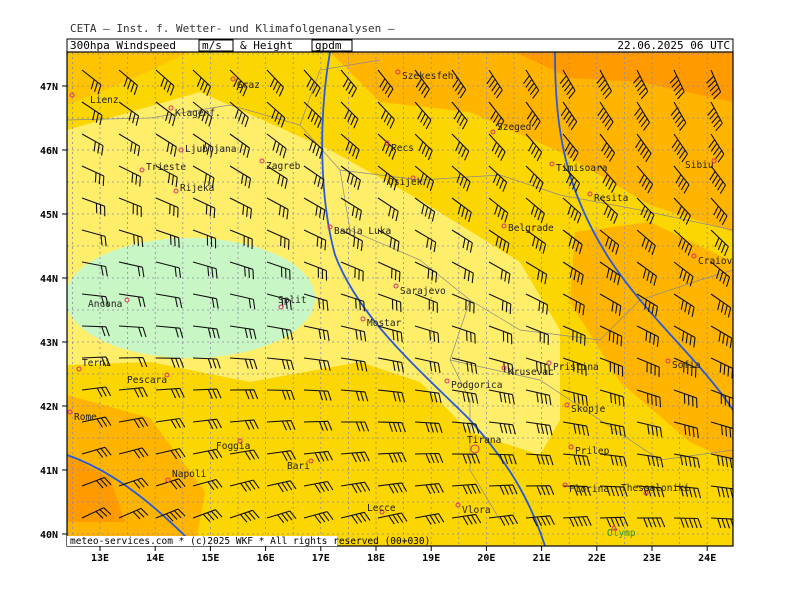 Image resolution: width=800 pixels, height=600 pixels. I want to click on lon-label: 19E, so click(431, 558).